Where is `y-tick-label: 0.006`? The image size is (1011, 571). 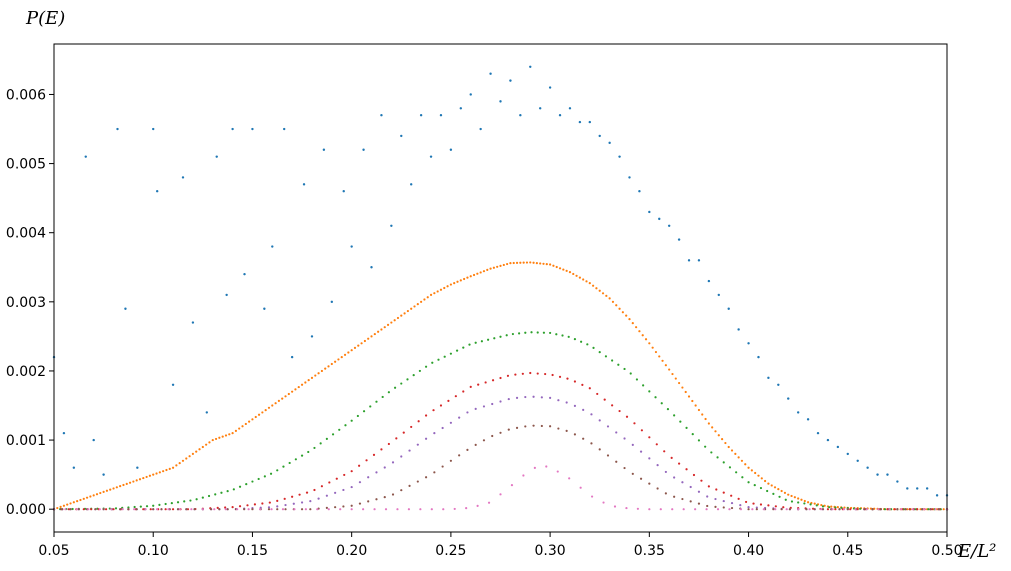 y-tick-label: 0.006 is located at coordinates (26, 95).